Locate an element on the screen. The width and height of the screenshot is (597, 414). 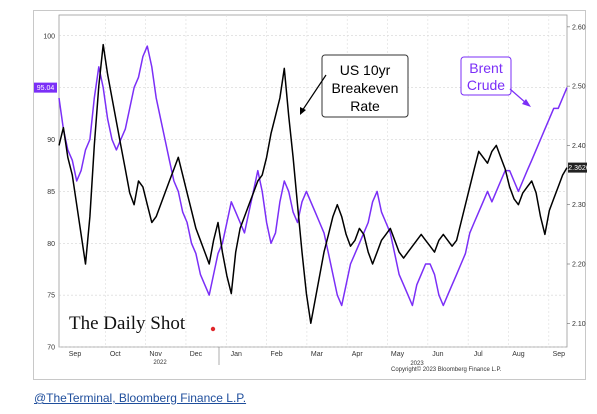
x-axis-tick: Mar is located at coordinates (317, 354).